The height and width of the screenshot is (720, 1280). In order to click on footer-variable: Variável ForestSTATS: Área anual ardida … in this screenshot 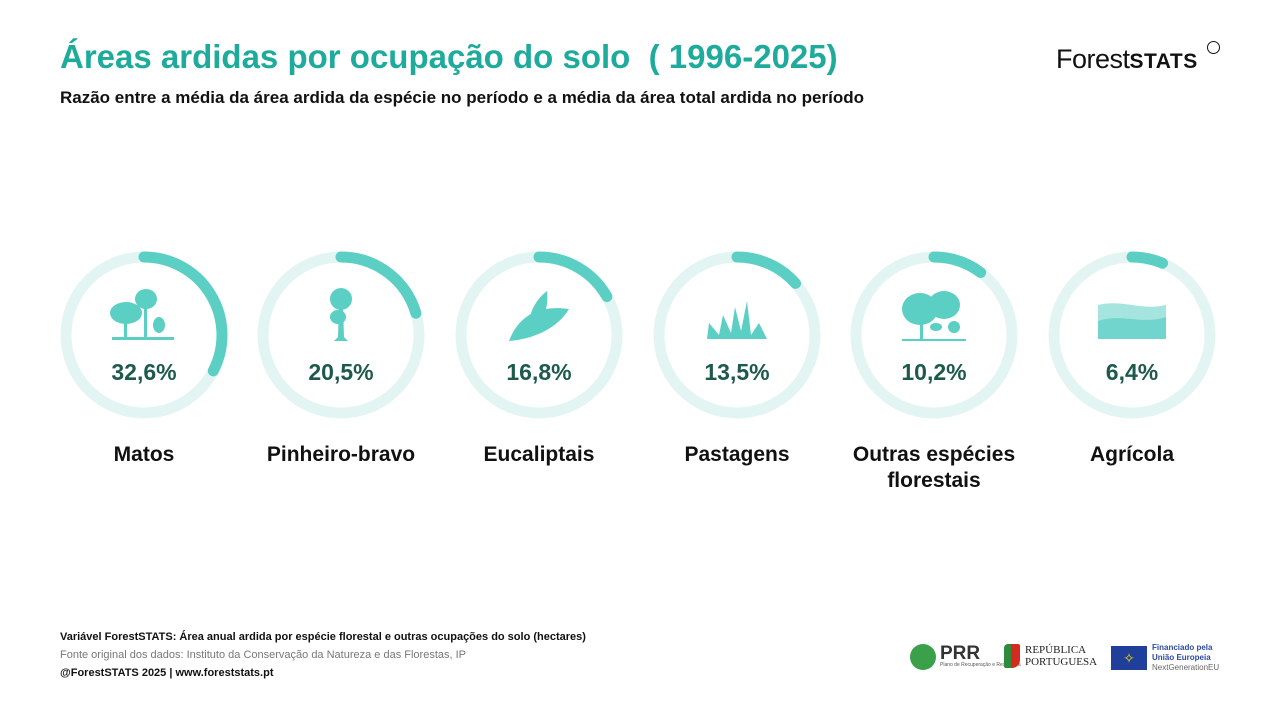, I will do `click(323, 637)`.